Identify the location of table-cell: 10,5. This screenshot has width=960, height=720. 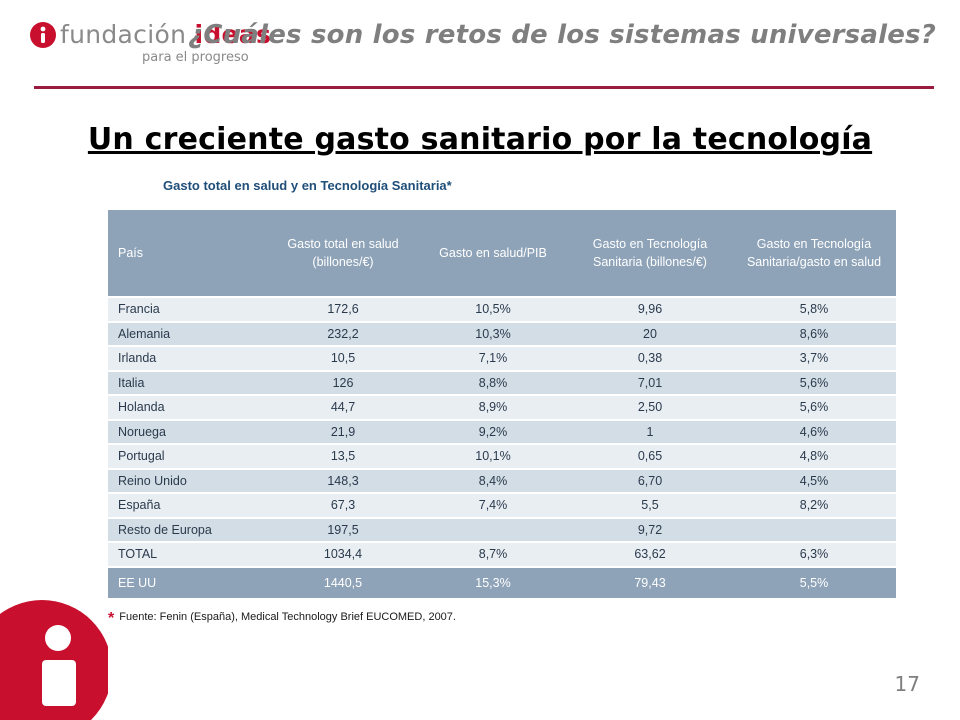
(343, 359).